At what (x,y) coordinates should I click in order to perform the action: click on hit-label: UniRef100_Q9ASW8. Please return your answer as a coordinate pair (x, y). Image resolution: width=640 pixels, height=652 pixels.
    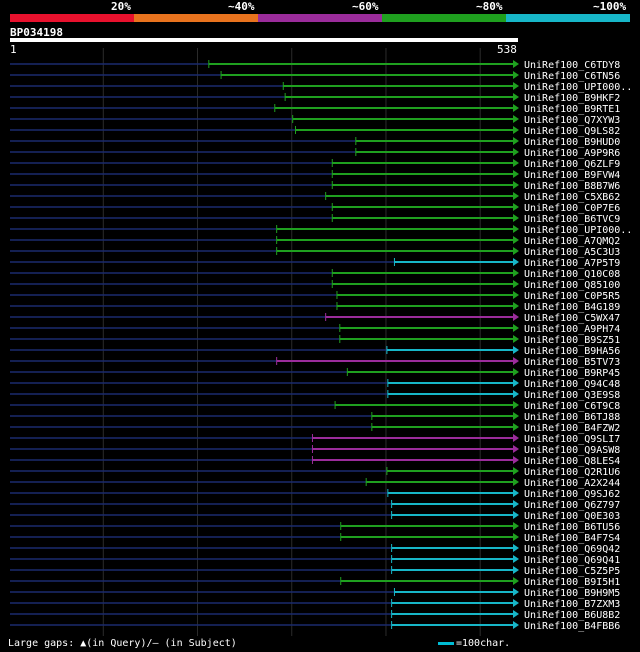
    Looking at the image, I should click on (572, 450).